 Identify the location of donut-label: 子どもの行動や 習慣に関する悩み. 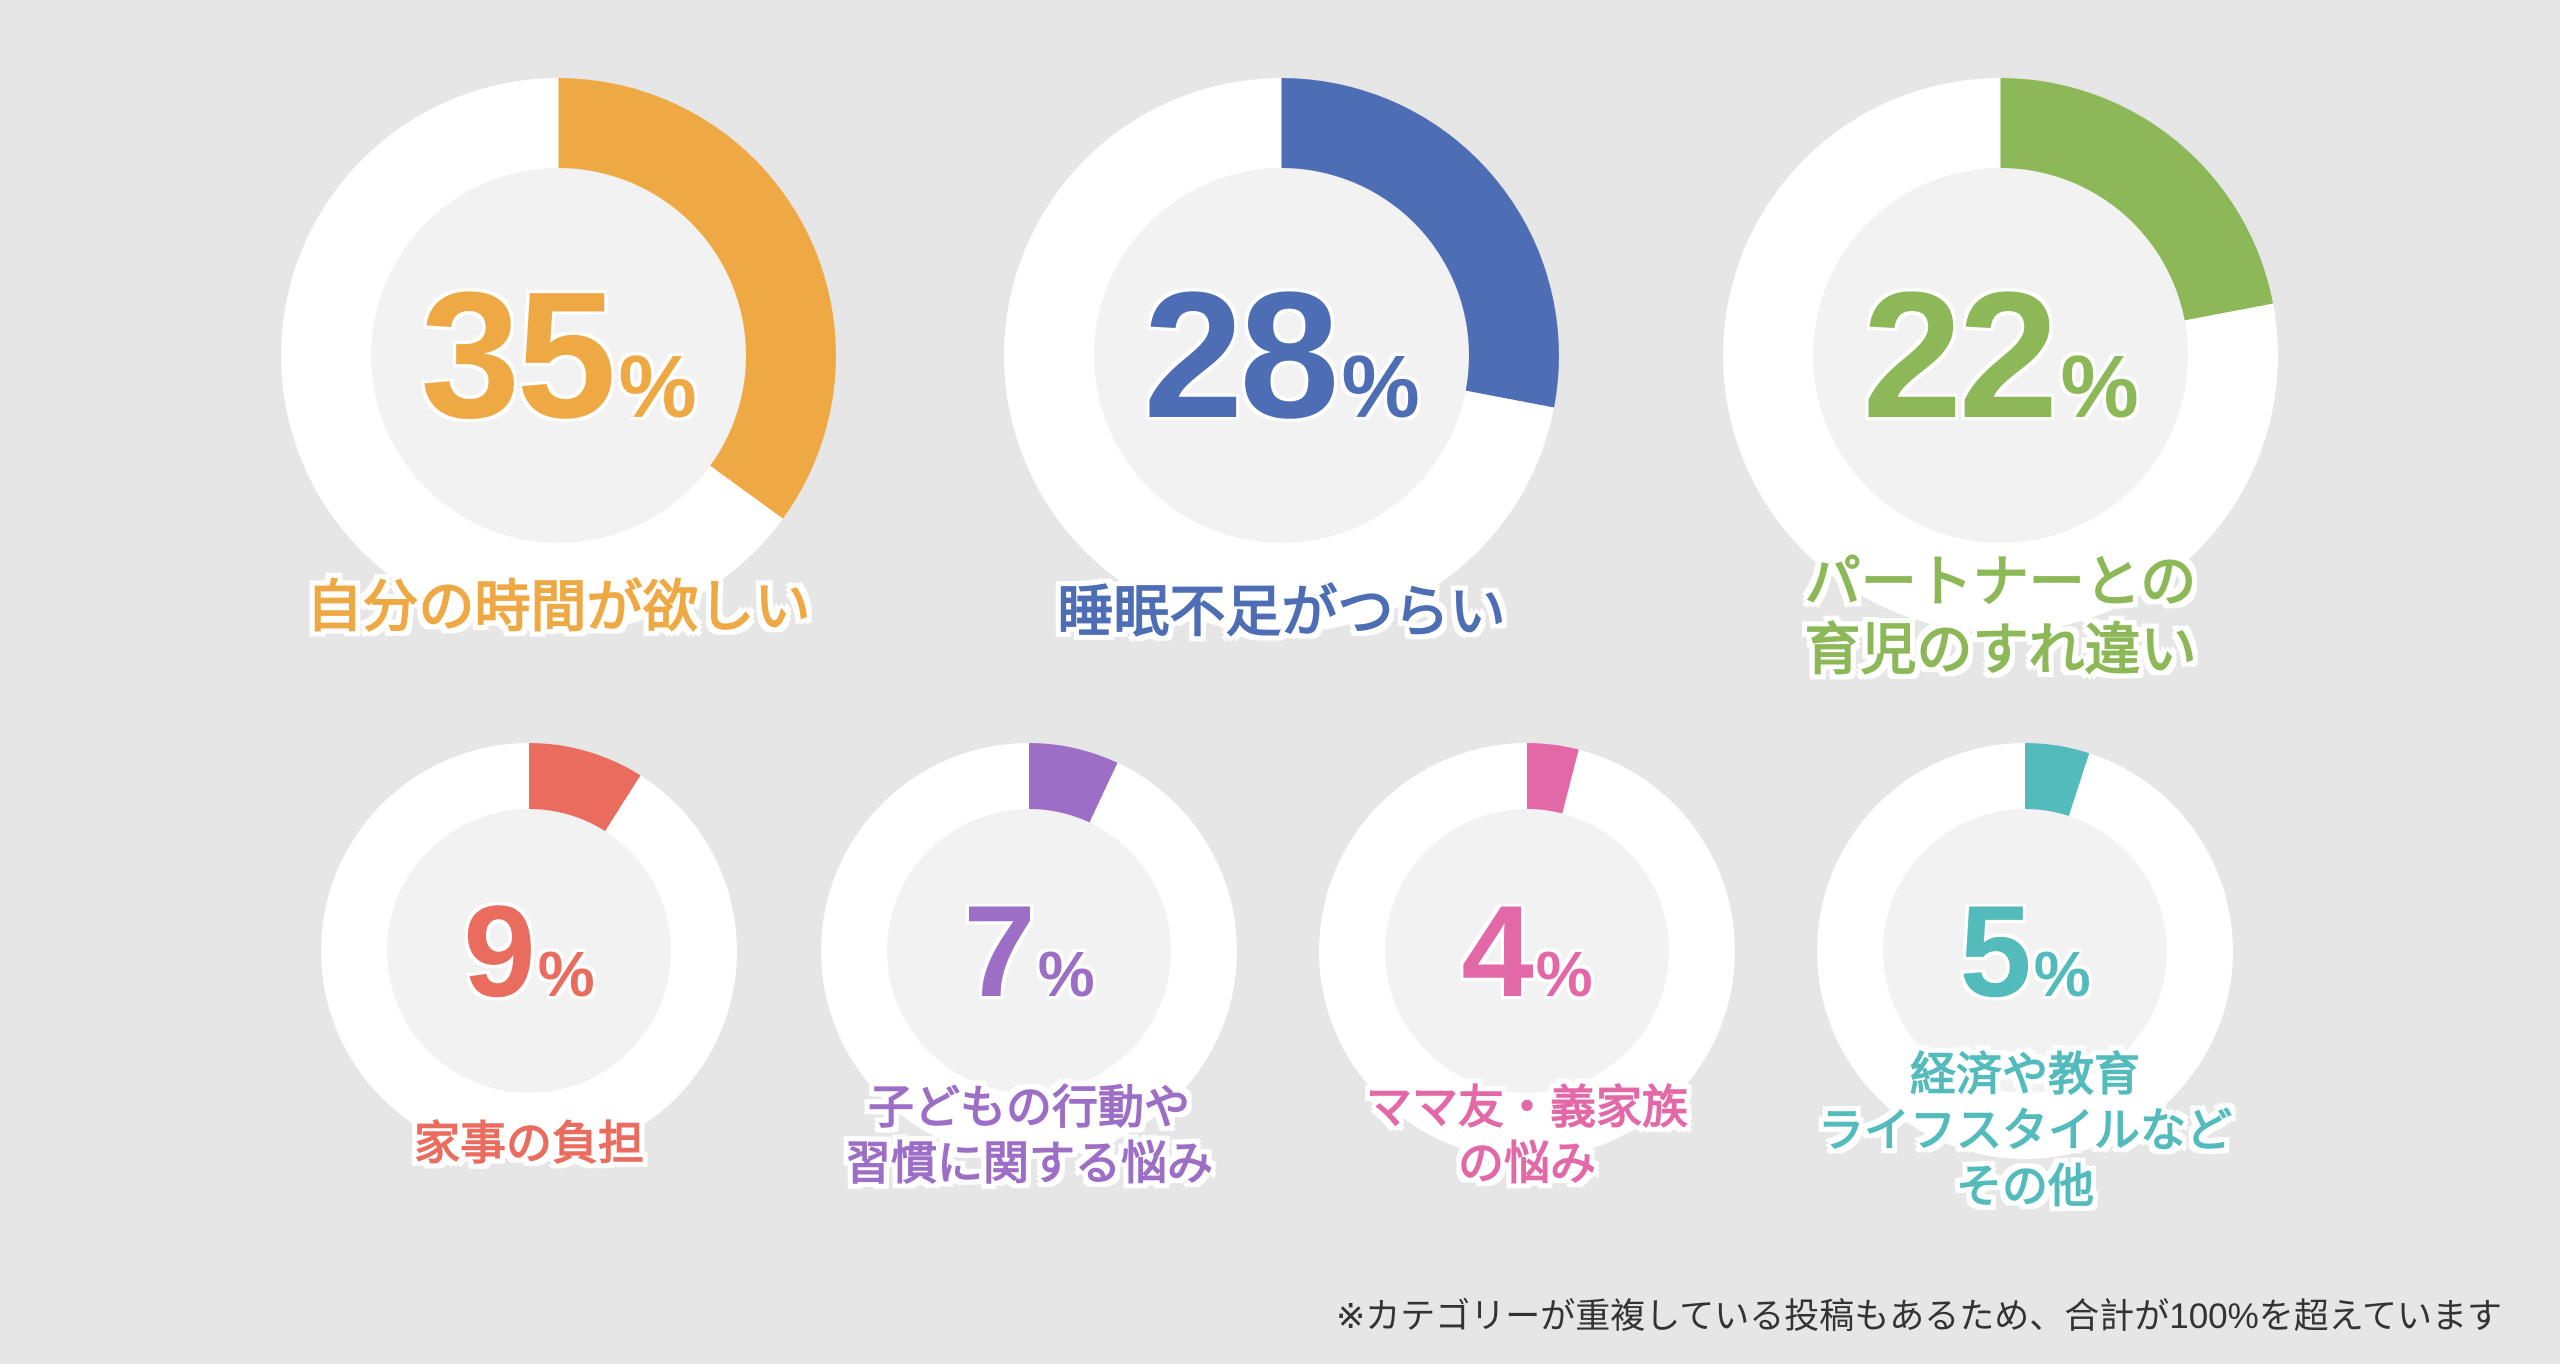
(1029, 1135).